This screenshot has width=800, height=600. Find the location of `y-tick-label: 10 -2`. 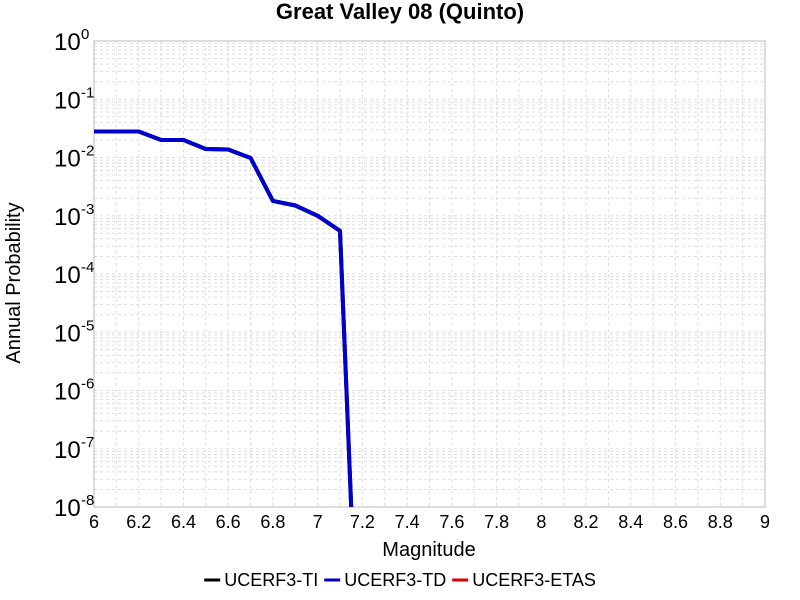

y-tick-label: 10 -2 is located at coordinates (74, 158).